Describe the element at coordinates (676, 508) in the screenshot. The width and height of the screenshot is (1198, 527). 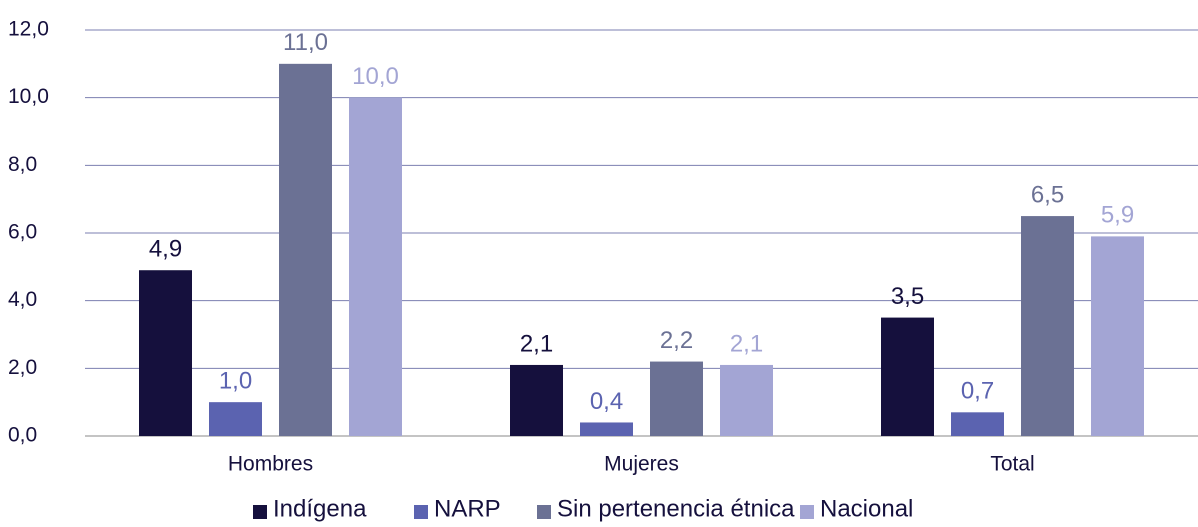
I see `legend-label: Sin pertenencia étnica` at that location.